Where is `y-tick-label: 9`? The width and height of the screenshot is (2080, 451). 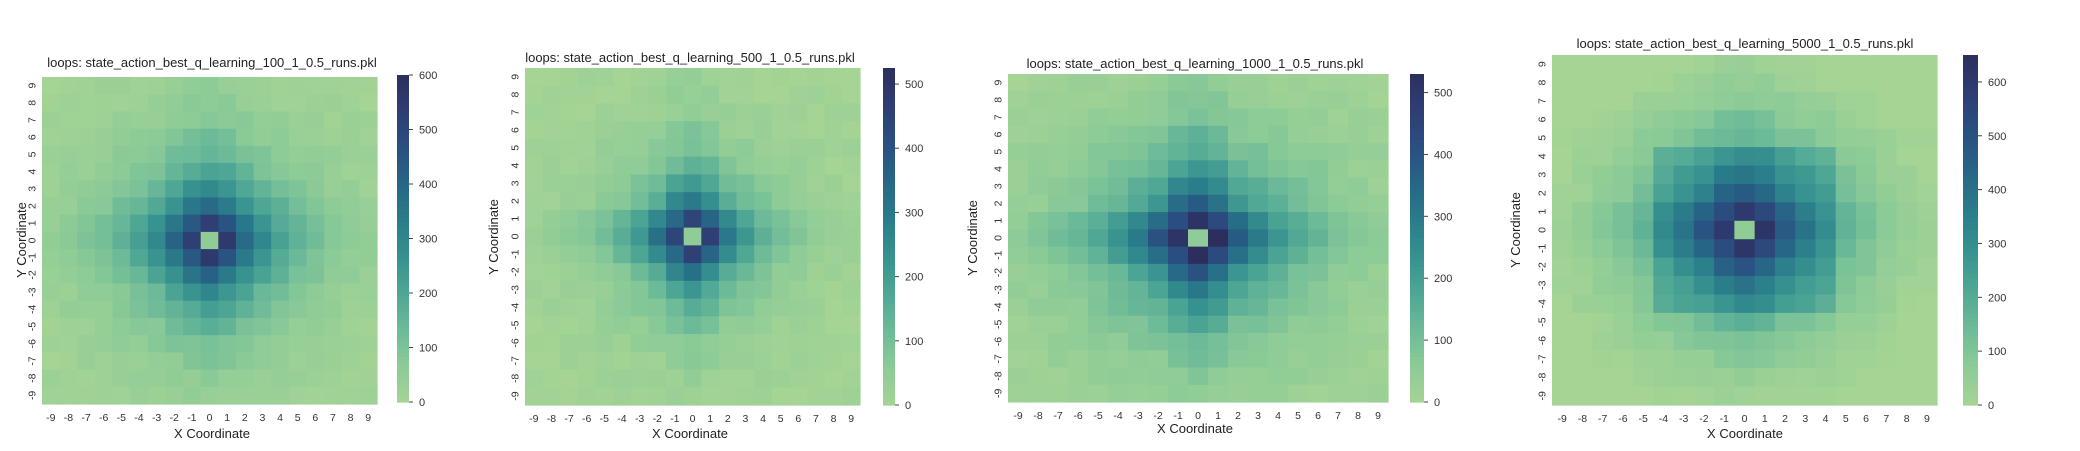
y-tick-label: 9 is located at coordinates (999, 83).